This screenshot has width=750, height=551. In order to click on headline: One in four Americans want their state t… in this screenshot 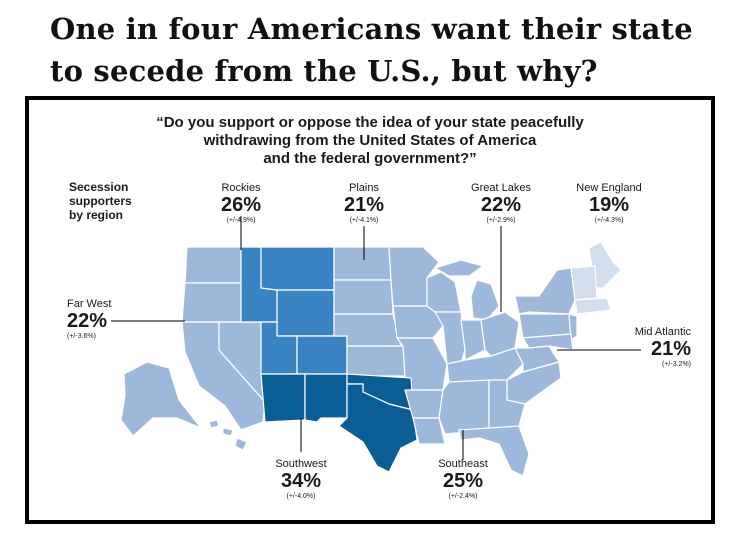, I will do `click(395, 50)`.